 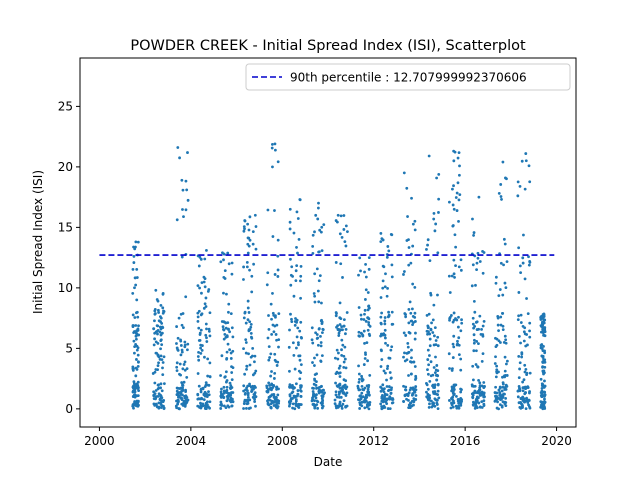 What do you see at coordinates (69, 348) in the screenshot?
I see `y-tick-label: 5` at bounding box center [69, 348].